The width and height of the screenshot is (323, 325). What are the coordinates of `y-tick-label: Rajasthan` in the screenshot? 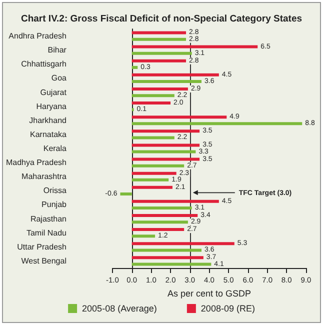 It's located at (48, 219).